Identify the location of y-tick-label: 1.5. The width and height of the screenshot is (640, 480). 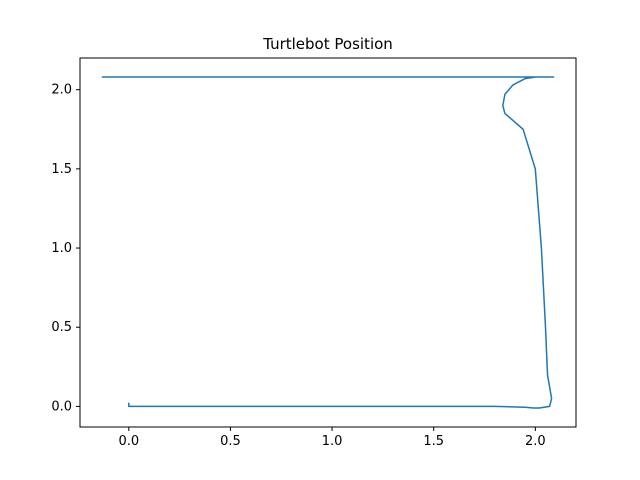
(61, 169).